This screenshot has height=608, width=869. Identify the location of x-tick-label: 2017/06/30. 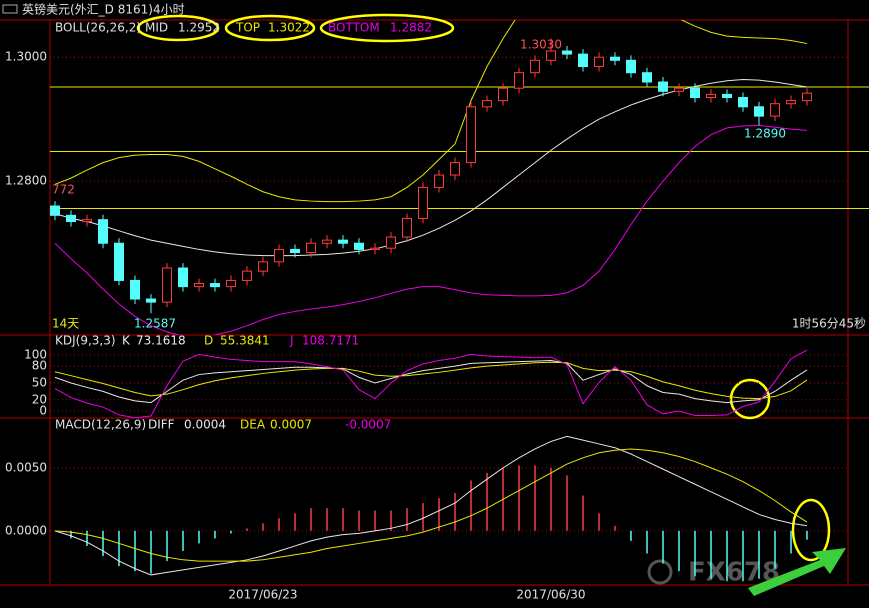
(550, 595).